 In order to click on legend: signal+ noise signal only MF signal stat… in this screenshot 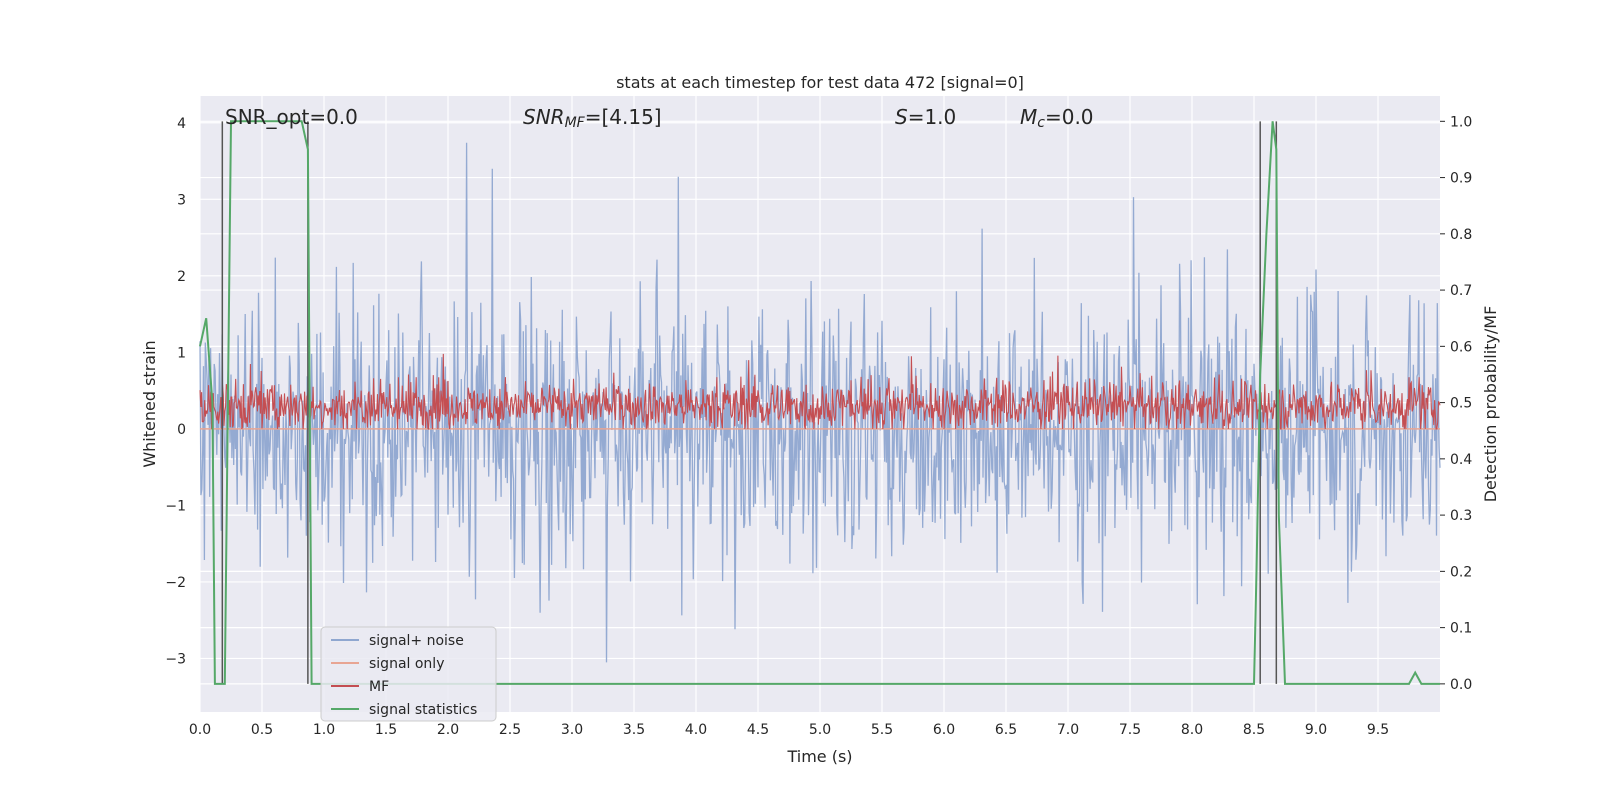, I will do `click(408, 674)`.